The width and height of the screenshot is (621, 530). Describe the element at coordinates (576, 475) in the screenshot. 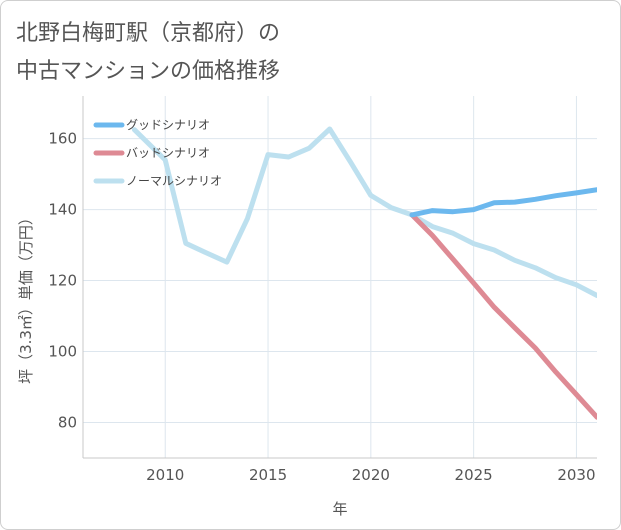

I see `x-tick-label: 2030` at that location.